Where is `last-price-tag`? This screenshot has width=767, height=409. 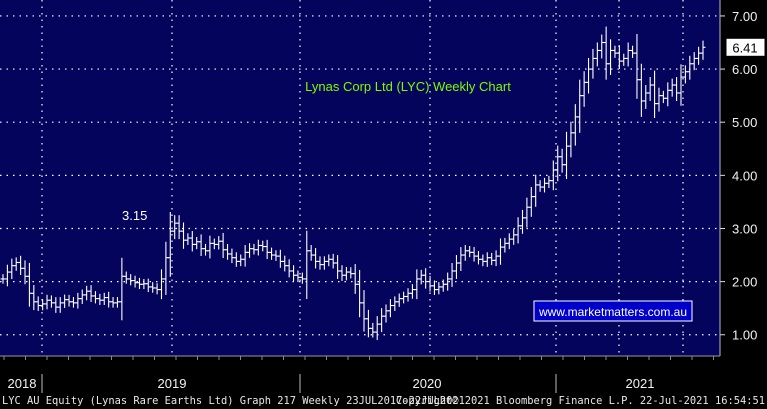 last-price-tag is located at coordinates (745, 47).